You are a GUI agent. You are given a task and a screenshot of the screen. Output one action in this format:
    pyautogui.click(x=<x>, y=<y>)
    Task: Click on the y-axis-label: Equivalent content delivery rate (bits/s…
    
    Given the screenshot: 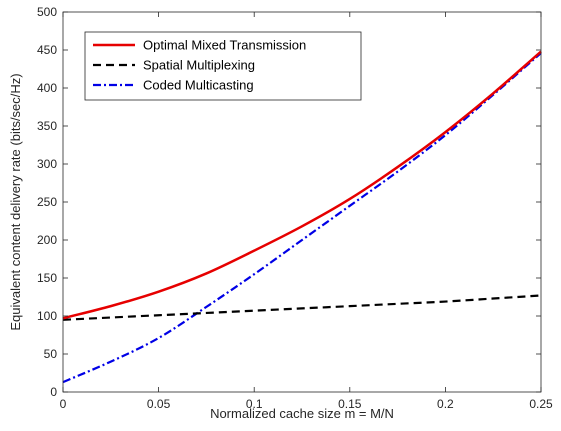 What is the action you would take?
    pyautogui.click(x=15, y=201)
    